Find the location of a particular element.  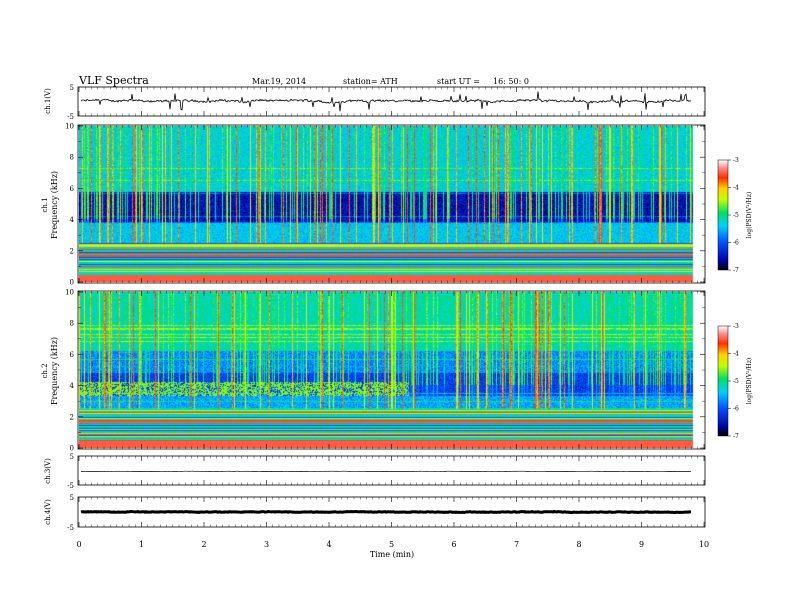

ch1-colorbar-ticks: -3 -4 -5 -6 -7 is located at coordinates (733, 215).